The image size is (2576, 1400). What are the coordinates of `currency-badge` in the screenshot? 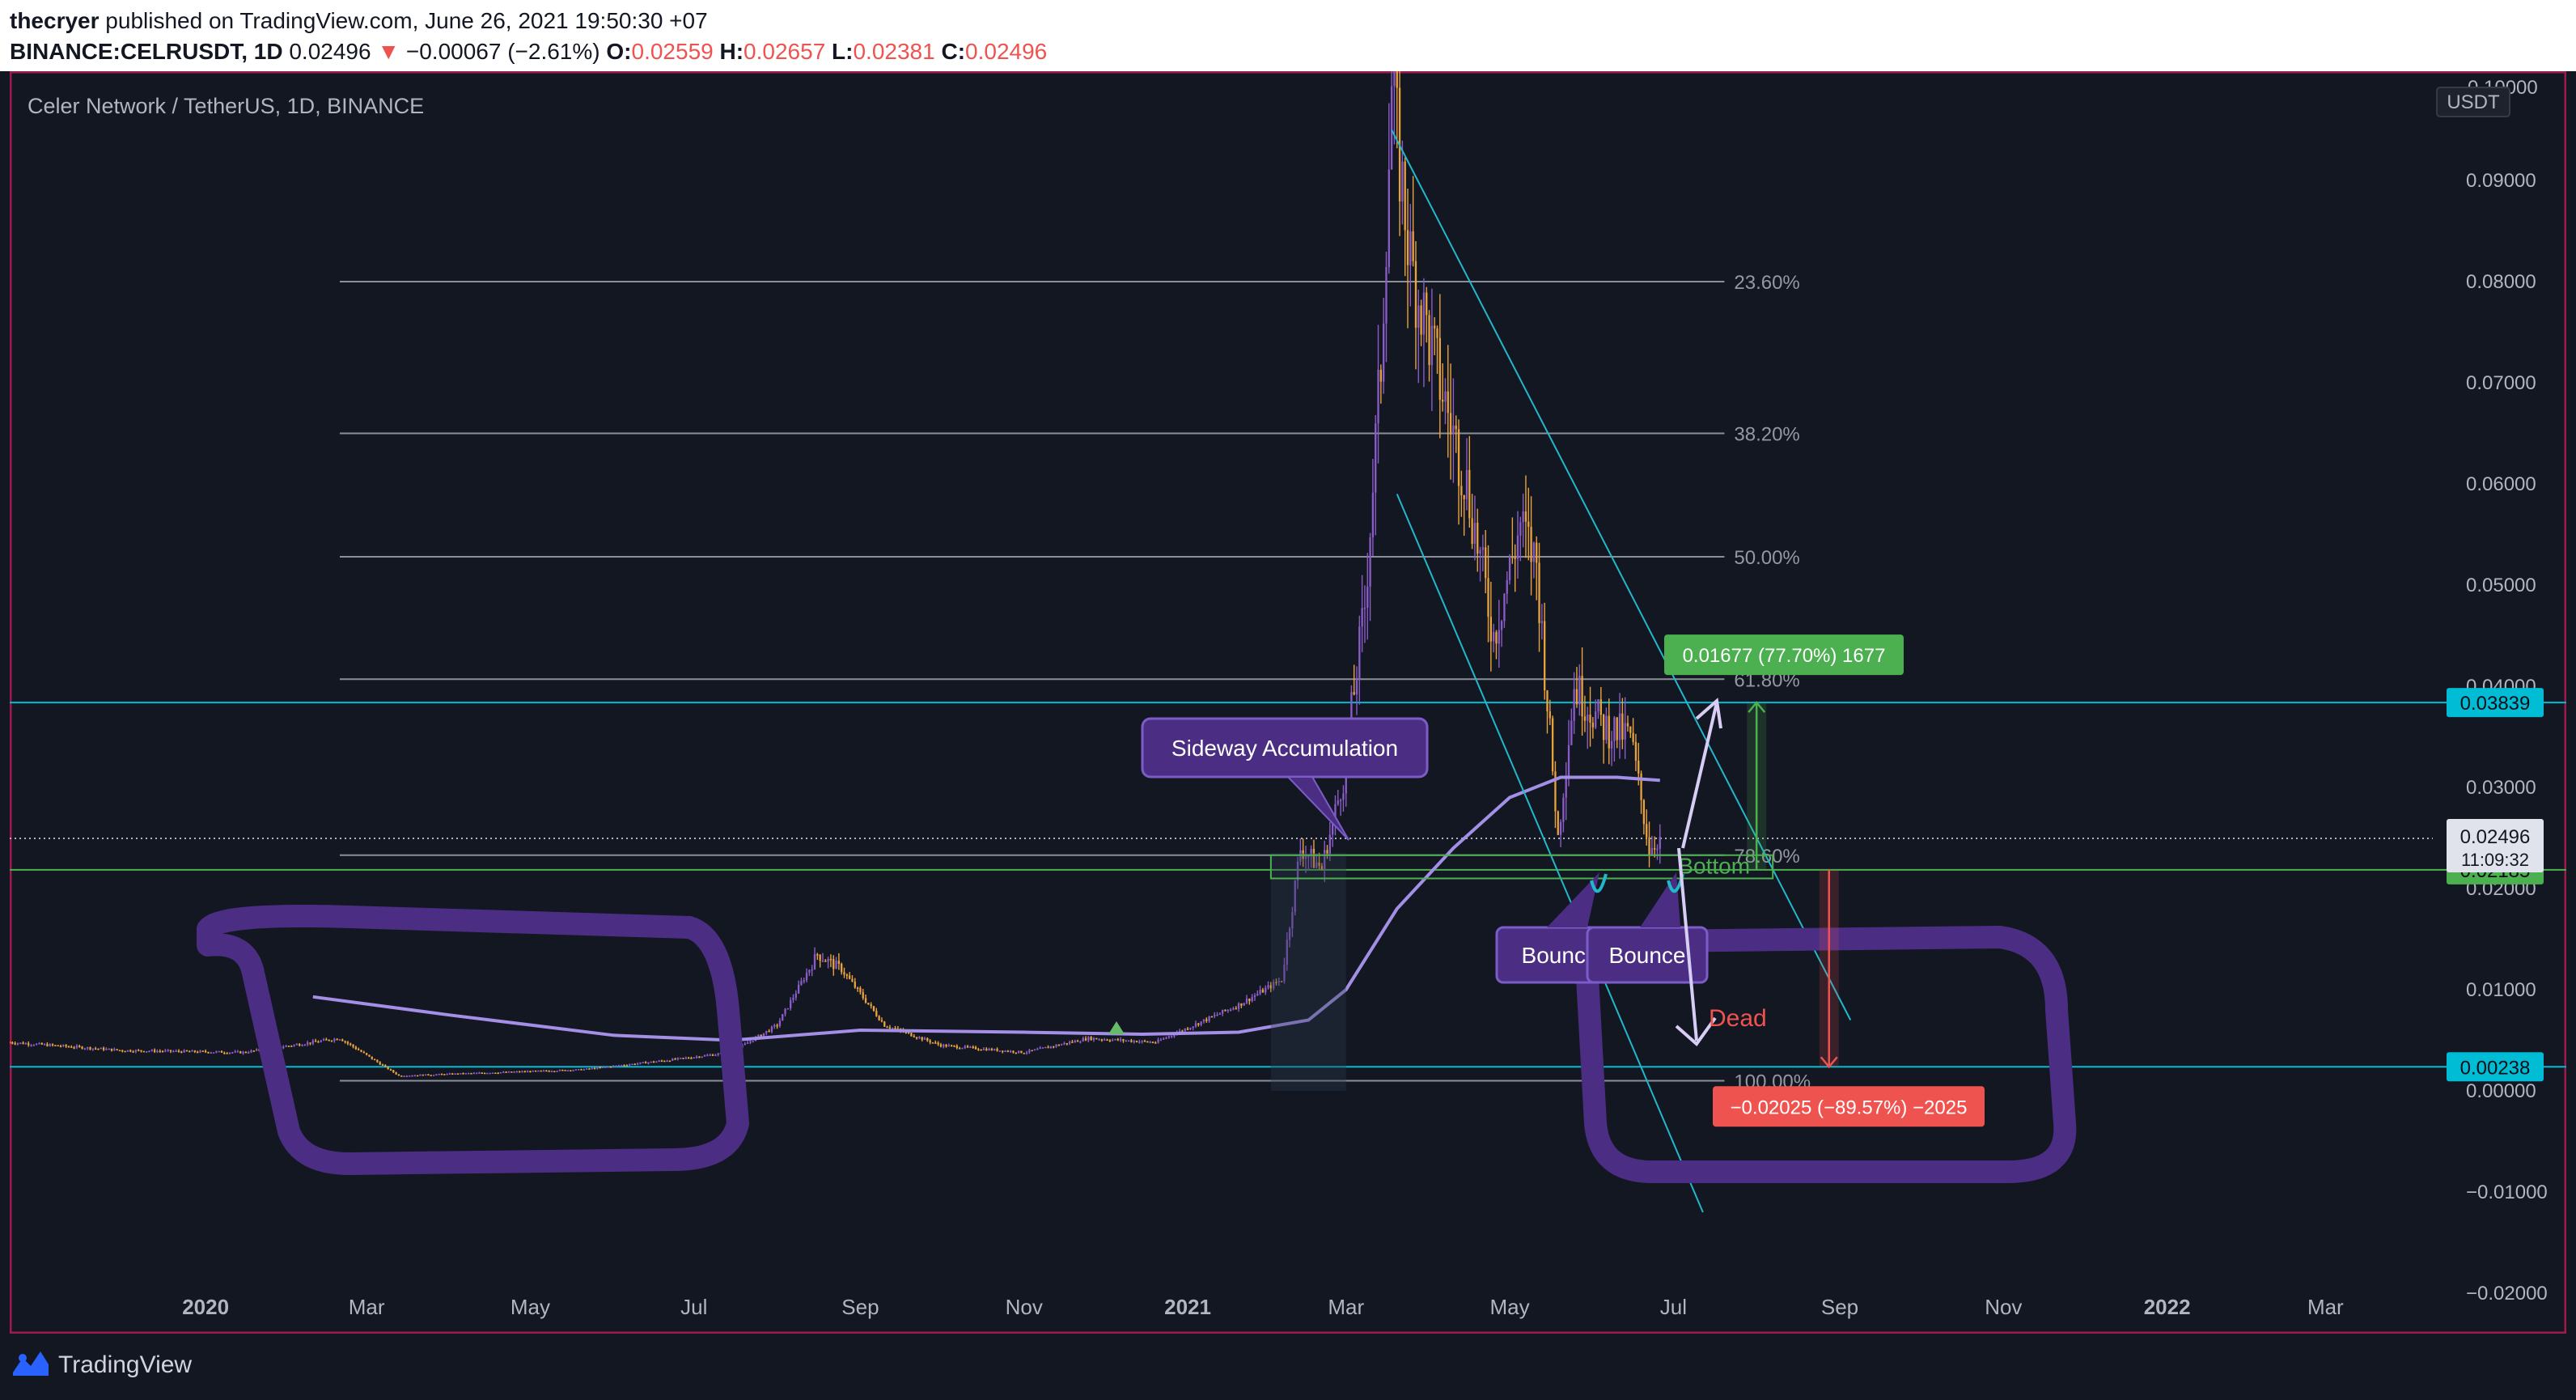 It's located at (2473, 102).